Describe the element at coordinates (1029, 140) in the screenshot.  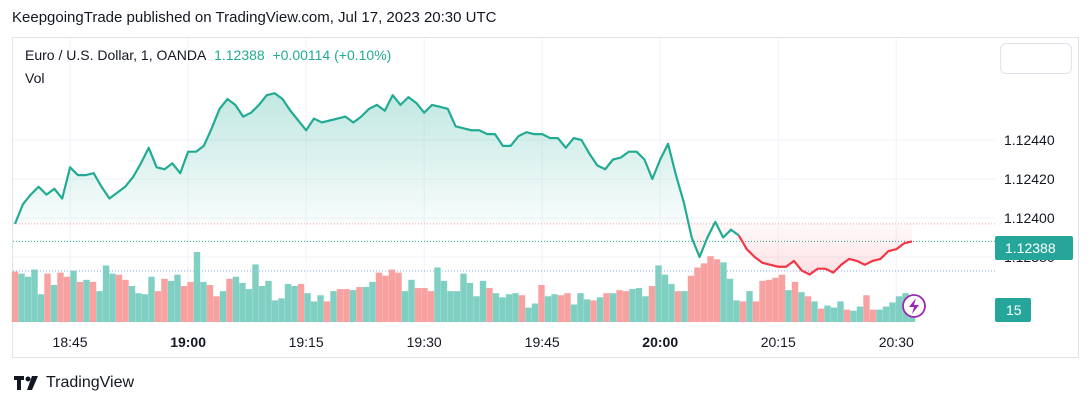
I see `y-tick-label: 1.12440` at that location.